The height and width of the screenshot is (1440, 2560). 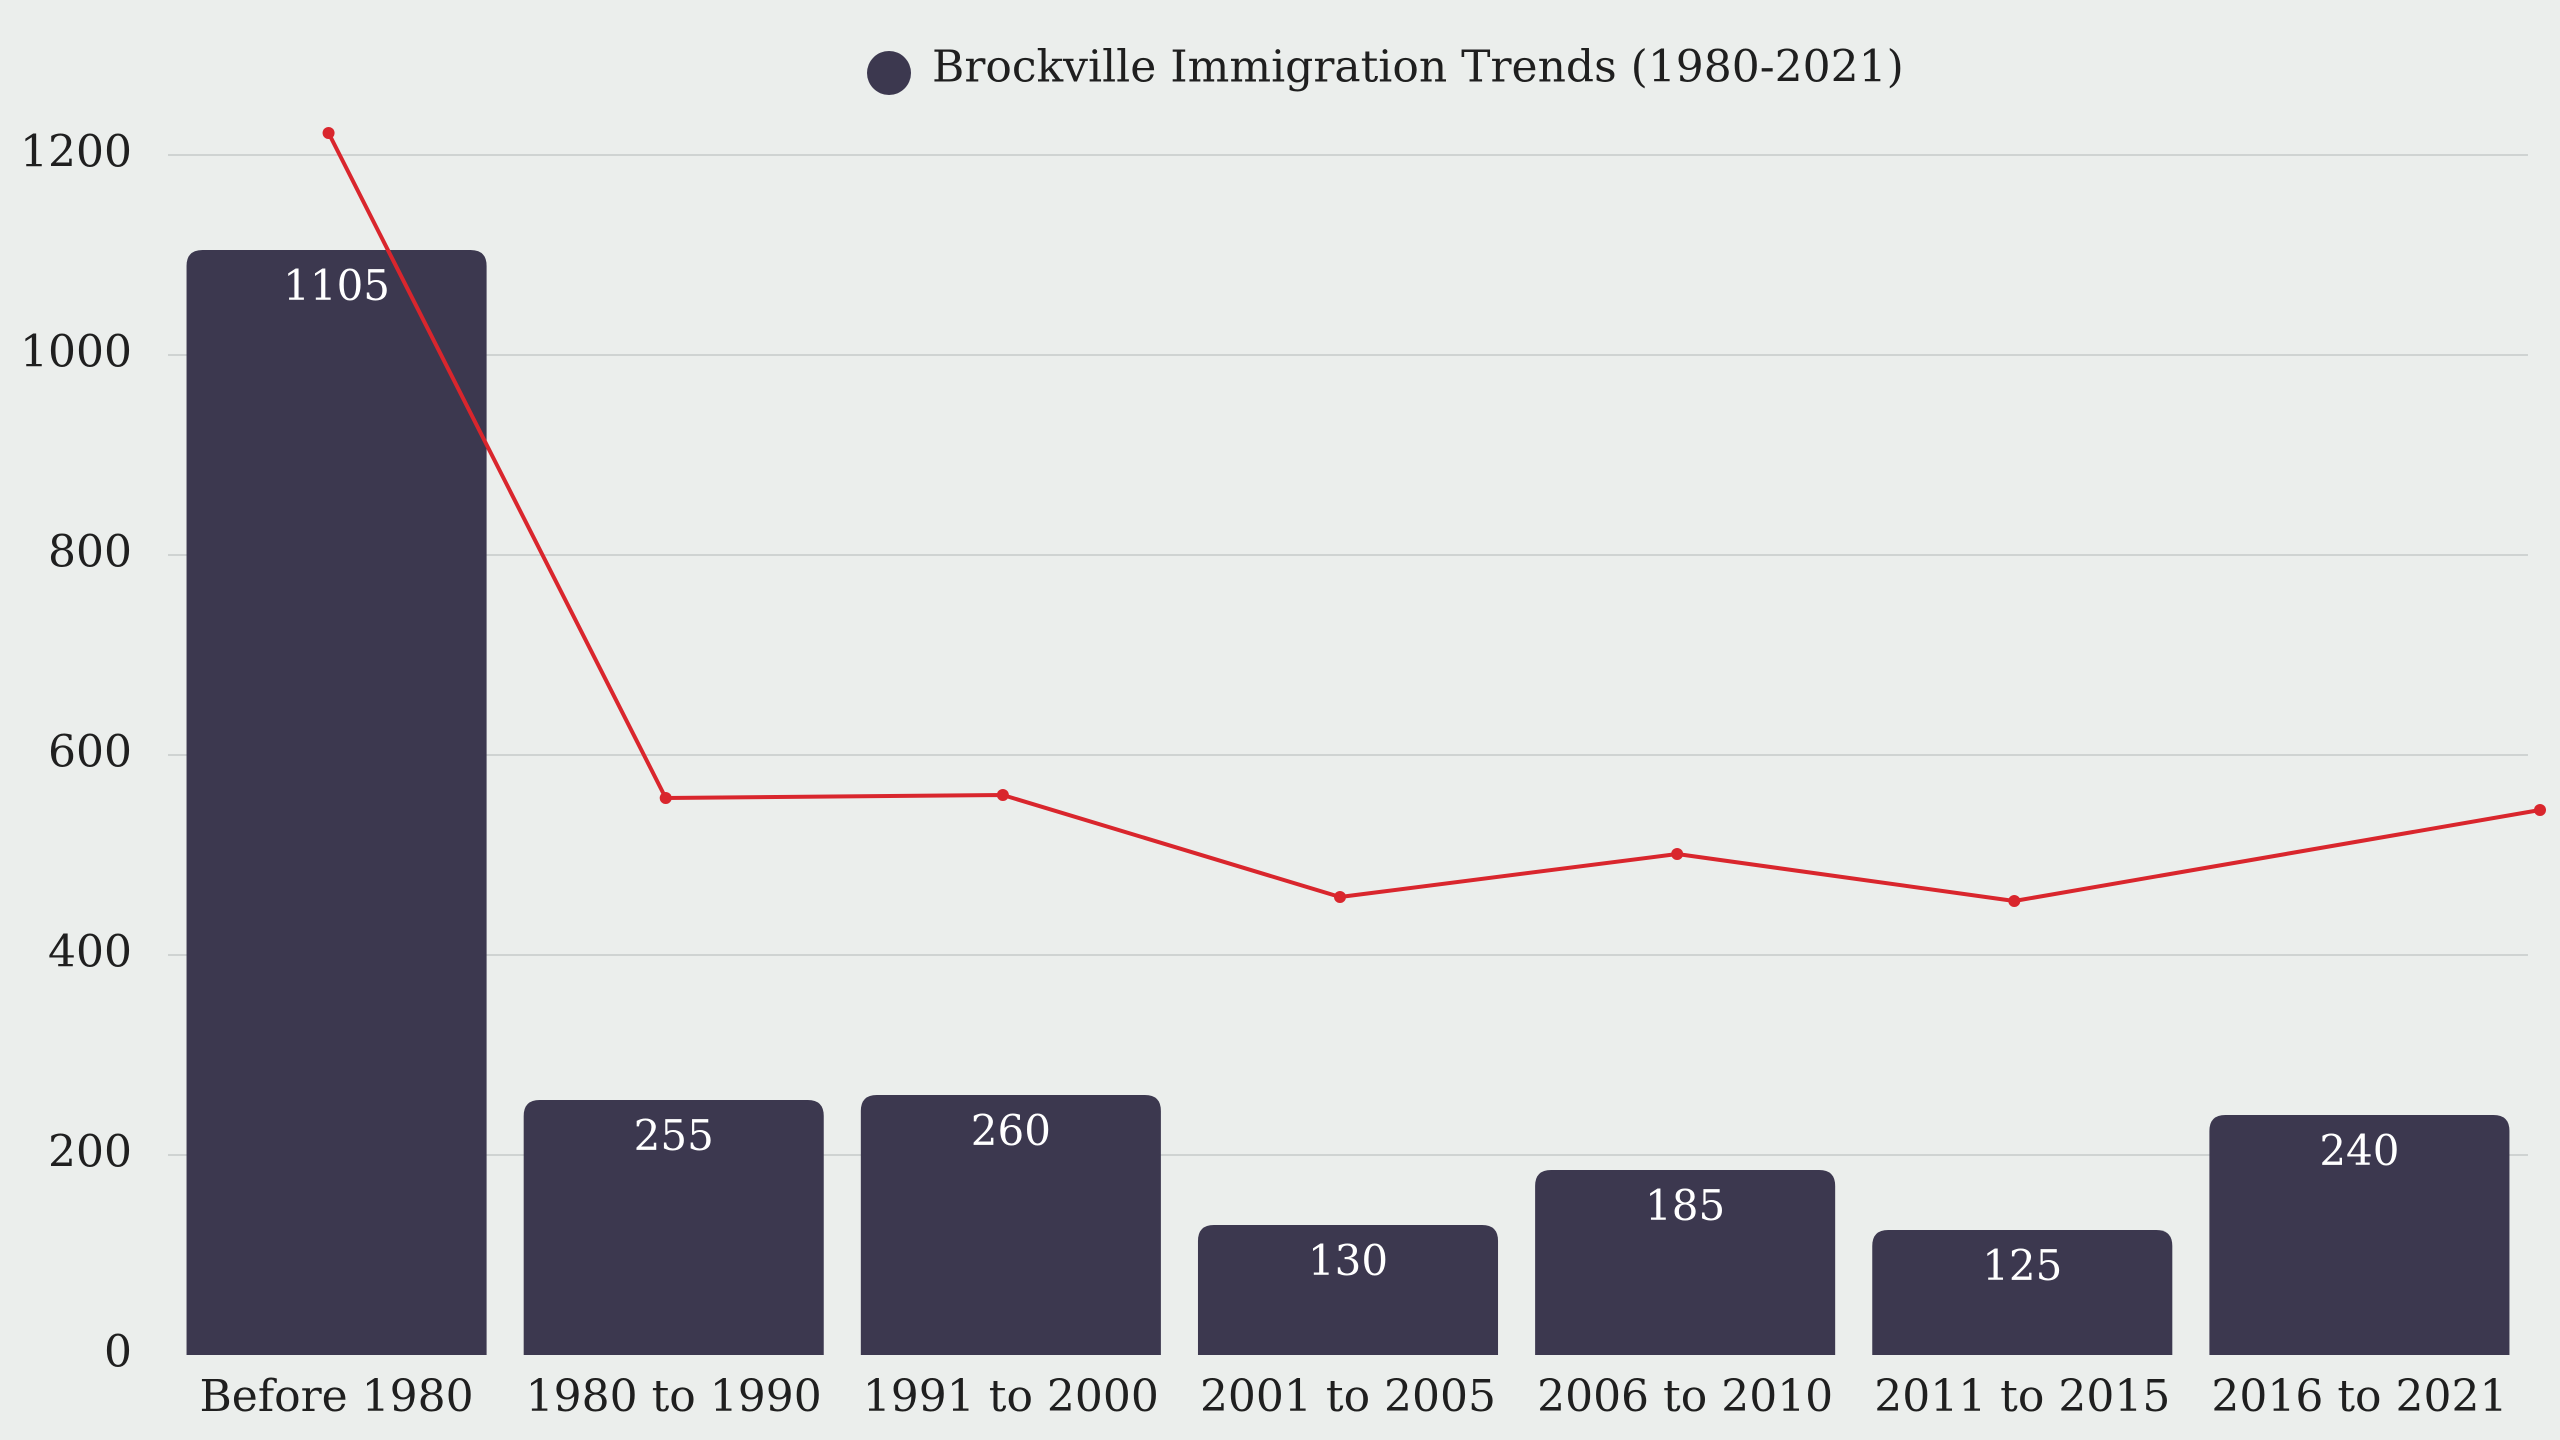 I want to click on bar-value-label: 1105, so click(x=336, y=285).